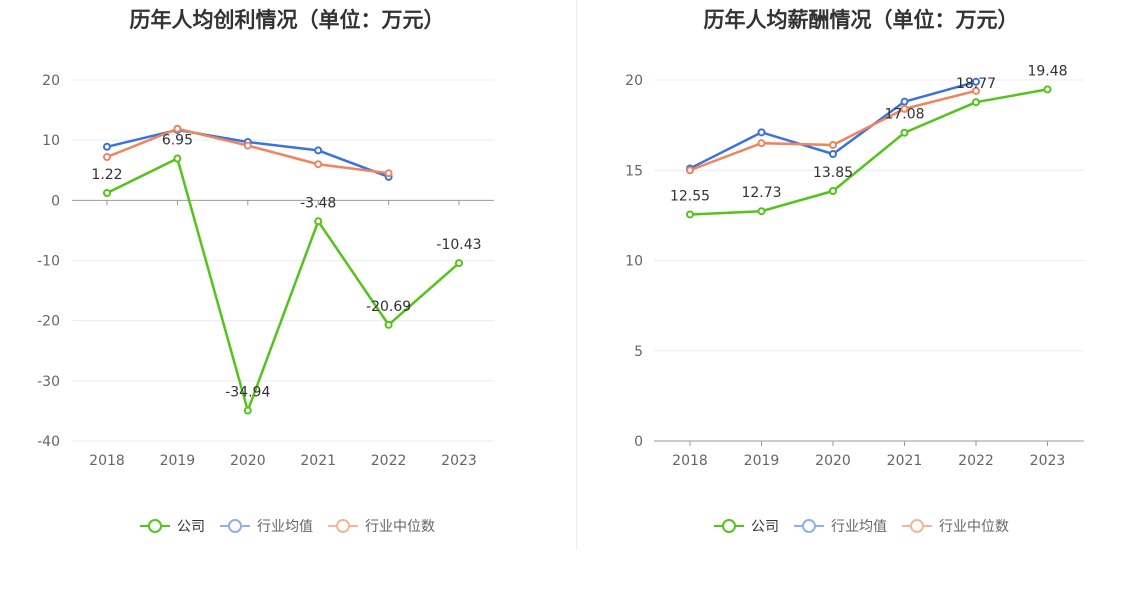 This screenshot has width=1148, height=589. What do you see at coordinates (388, 307) in the screenshot?
I see `data-label: -20.69` at bounding box center [388, 307].